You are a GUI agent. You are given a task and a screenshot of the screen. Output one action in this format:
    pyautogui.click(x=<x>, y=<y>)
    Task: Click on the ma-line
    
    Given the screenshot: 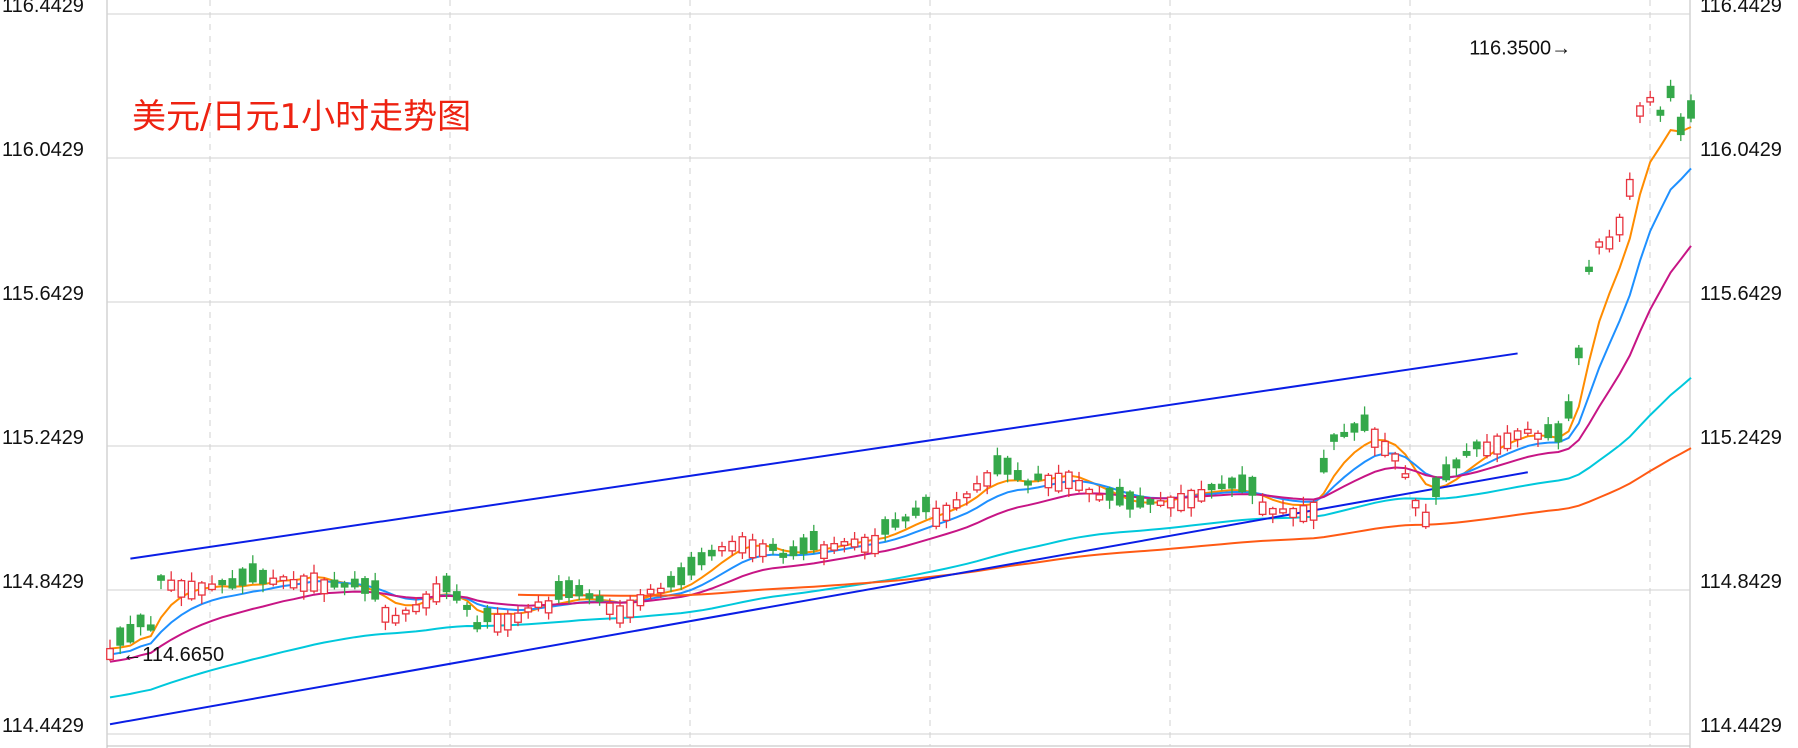 What is the action you would take?
    pyautogui.click(x=1104, y=522)
    